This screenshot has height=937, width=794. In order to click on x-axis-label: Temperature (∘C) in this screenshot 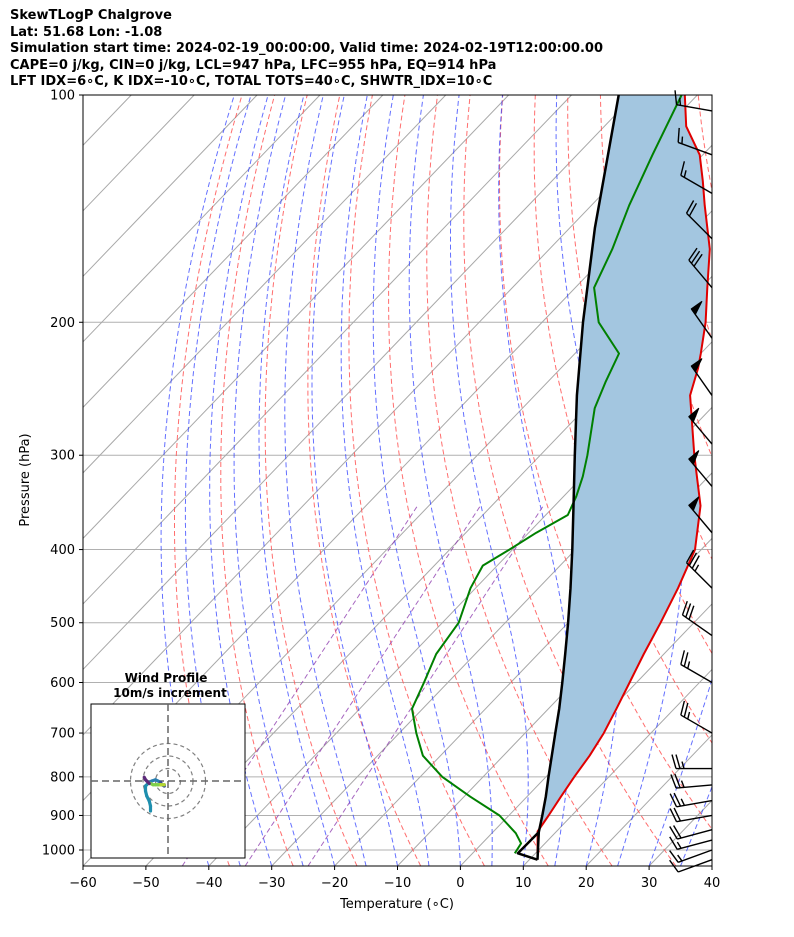, I will do `click(396, 904)`.